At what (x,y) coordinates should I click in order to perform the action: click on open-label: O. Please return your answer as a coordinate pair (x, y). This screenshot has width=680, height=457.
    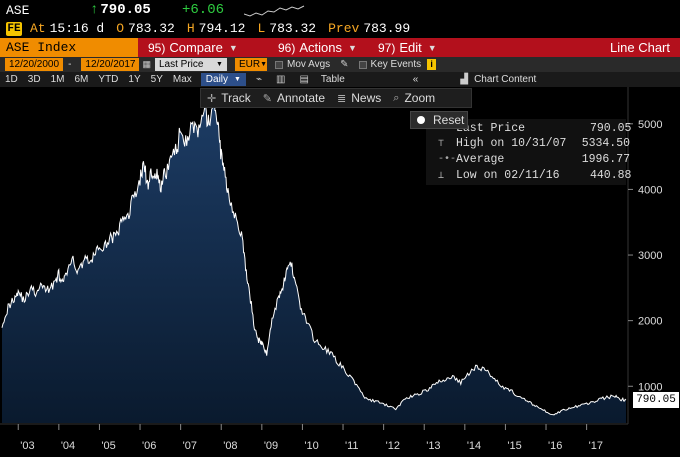
    Looking at the image, I should click on (120, 28).